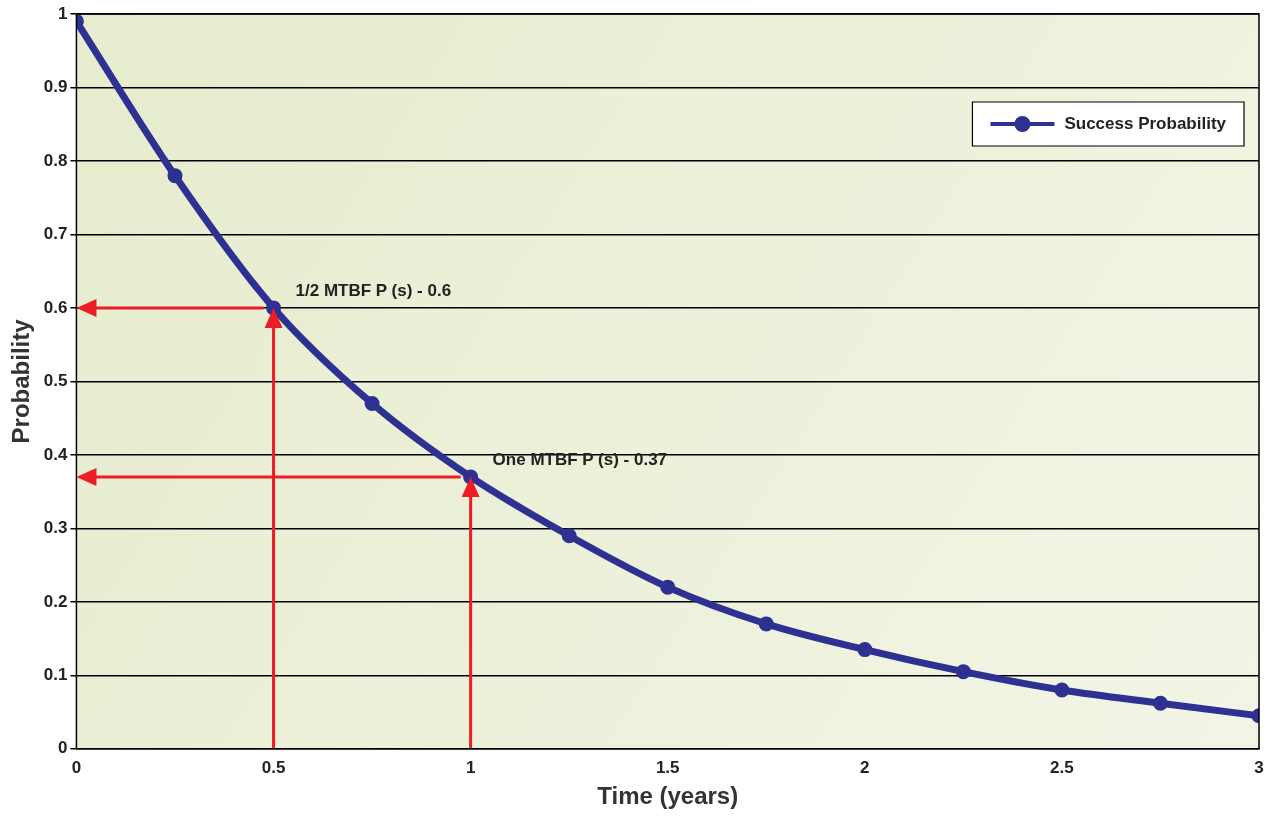 The width and height of the screenshot is (1270, 816). Describe the element at coordinates (55, 675) in the screenshot. I see `y-tick-label: 0.1` at that location.